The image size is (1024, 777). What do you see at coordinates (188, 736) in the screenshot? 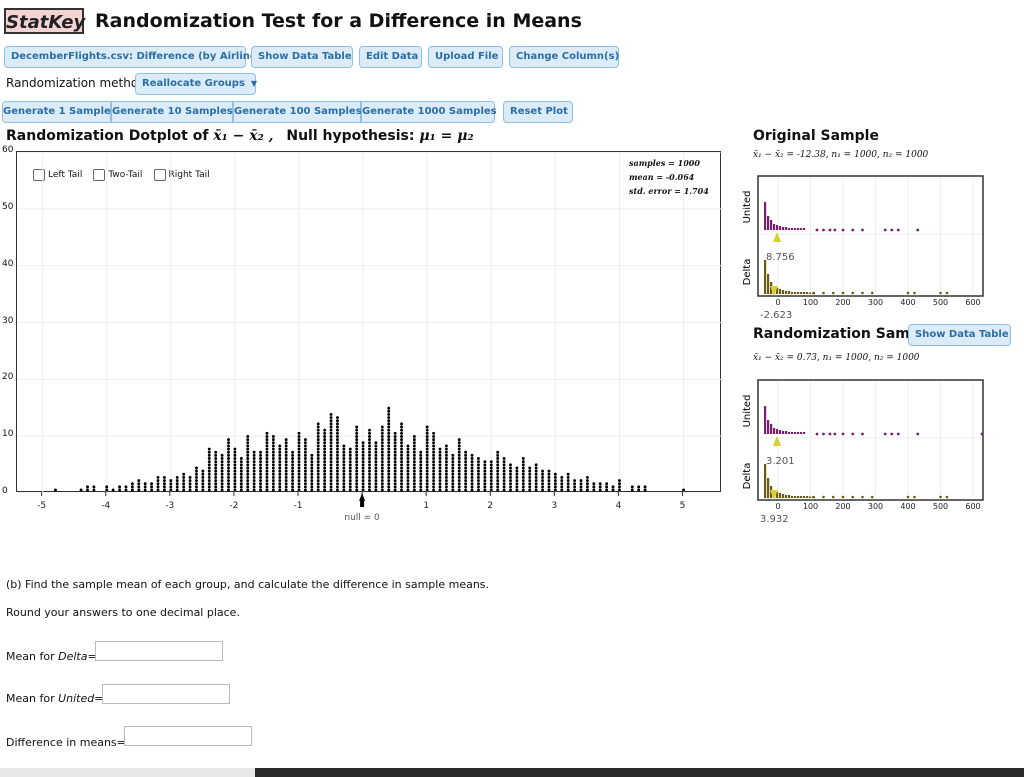
I see `difference-input` at bounding box center [188, 736].